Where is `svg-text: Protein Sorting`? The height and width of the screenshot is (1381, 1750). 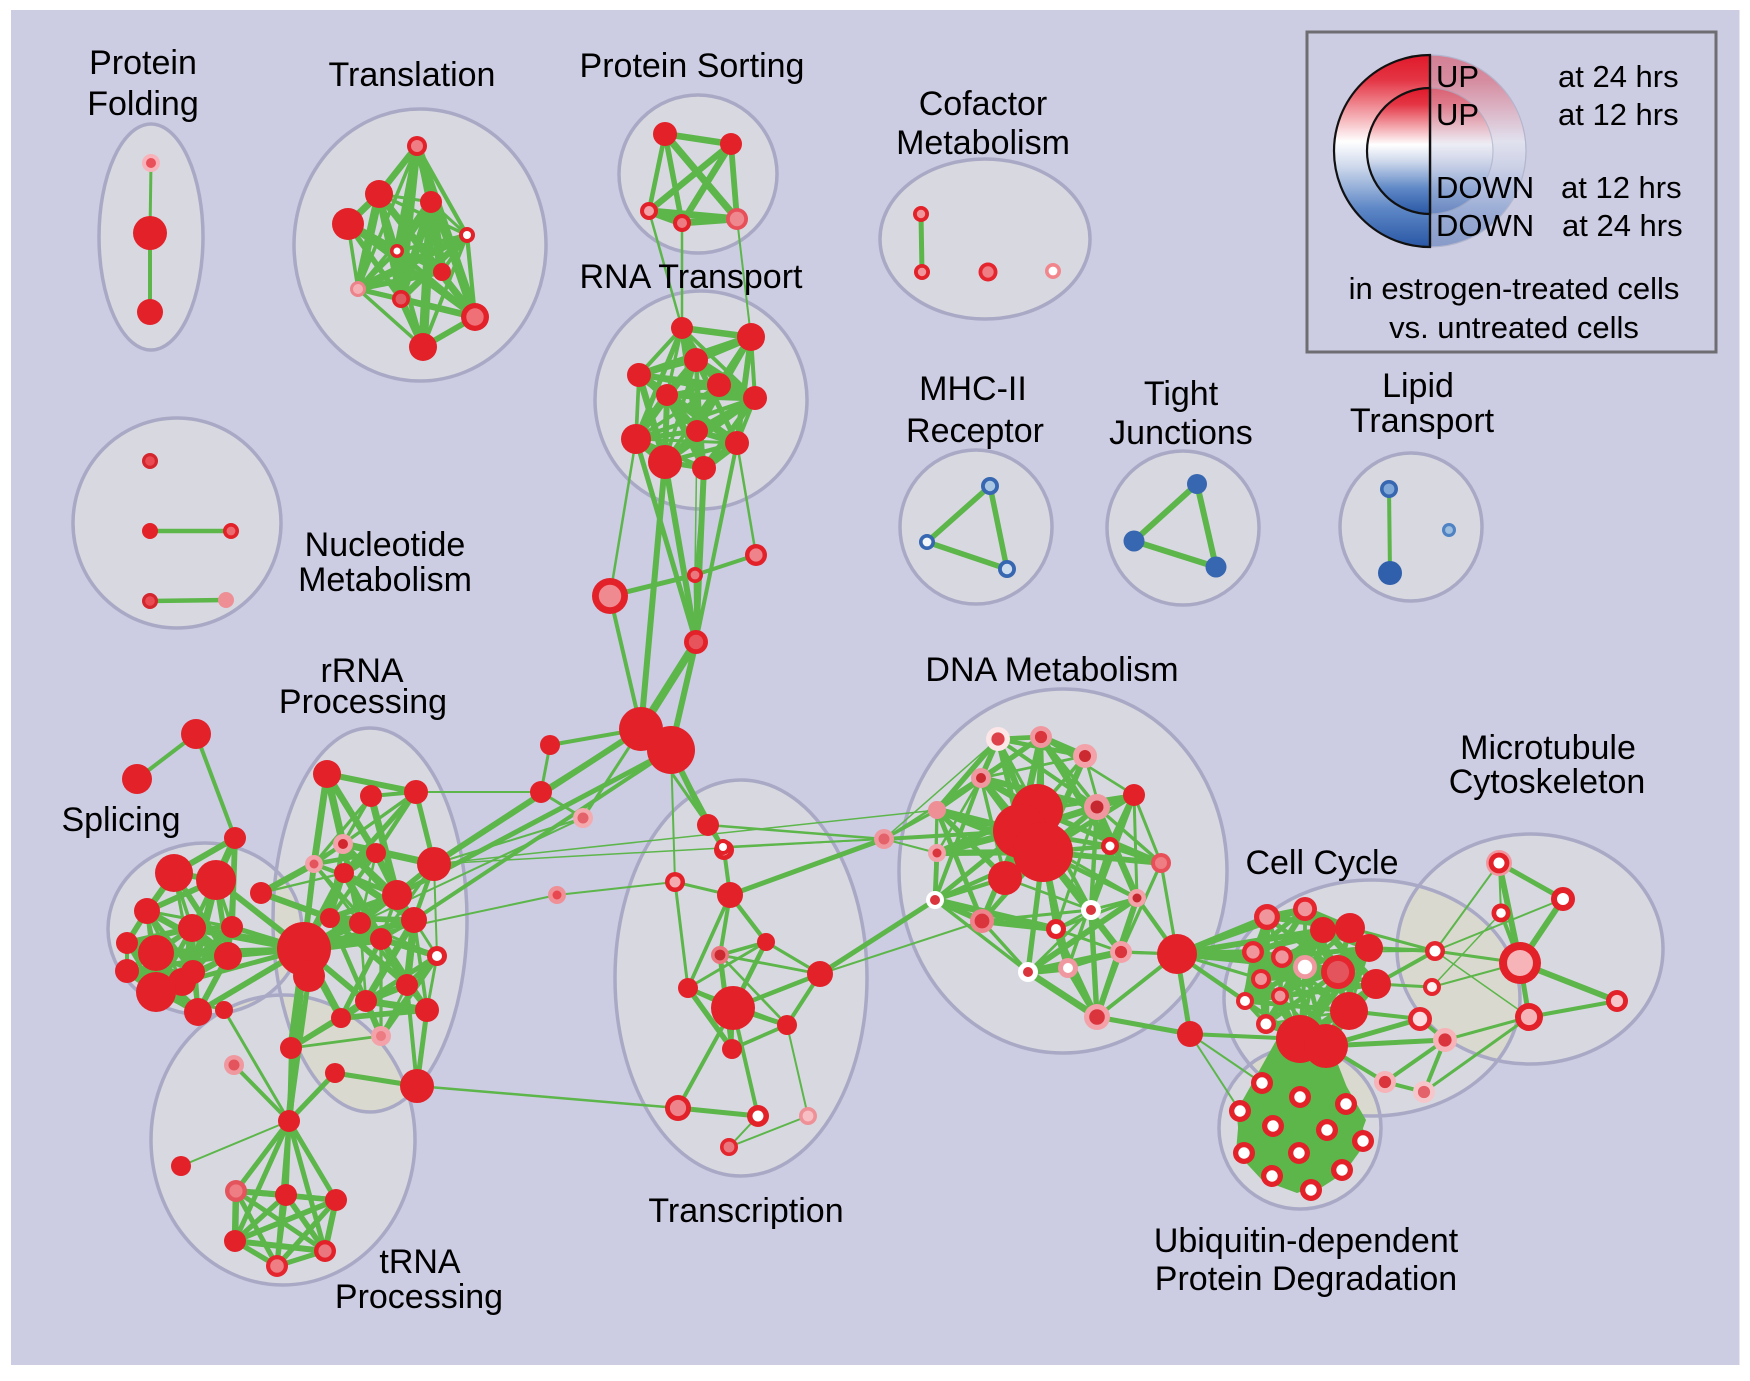 svg-text: Protein Sorting is located at coordinates (692, 66).